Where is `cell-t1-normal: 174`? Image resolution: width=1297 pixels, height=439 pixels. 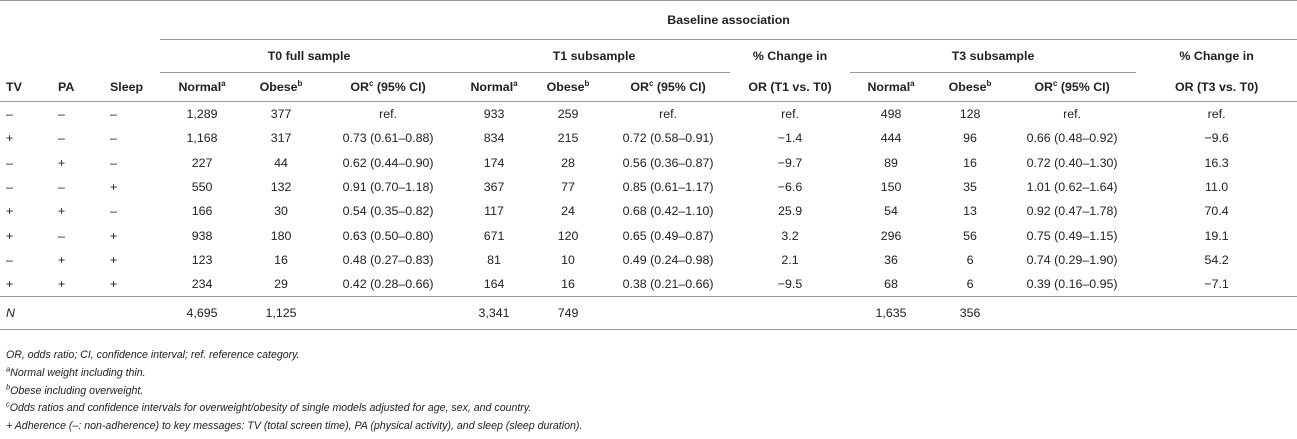 cell-t1-normal: 174 is located at coordinates (494, 162).